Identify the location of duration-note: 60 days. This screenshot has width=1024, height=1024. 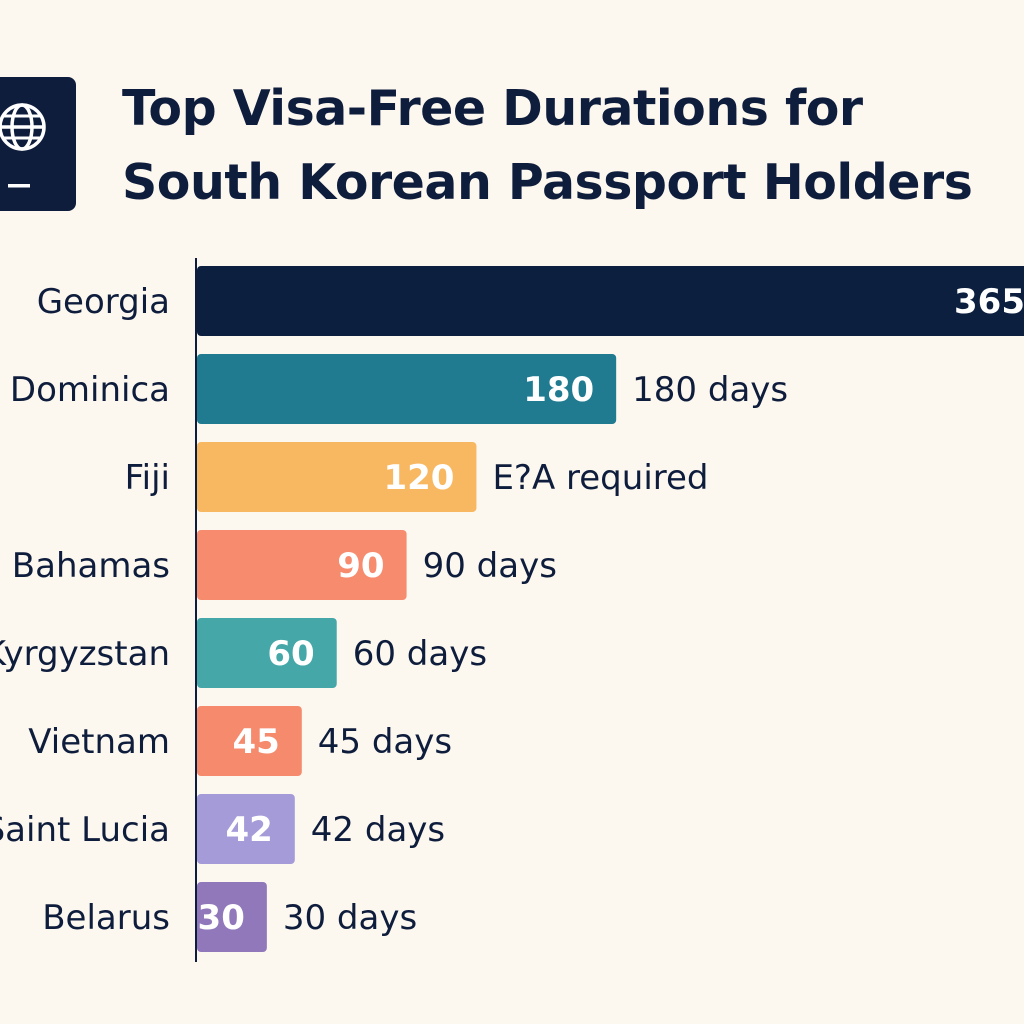
(420, 654).